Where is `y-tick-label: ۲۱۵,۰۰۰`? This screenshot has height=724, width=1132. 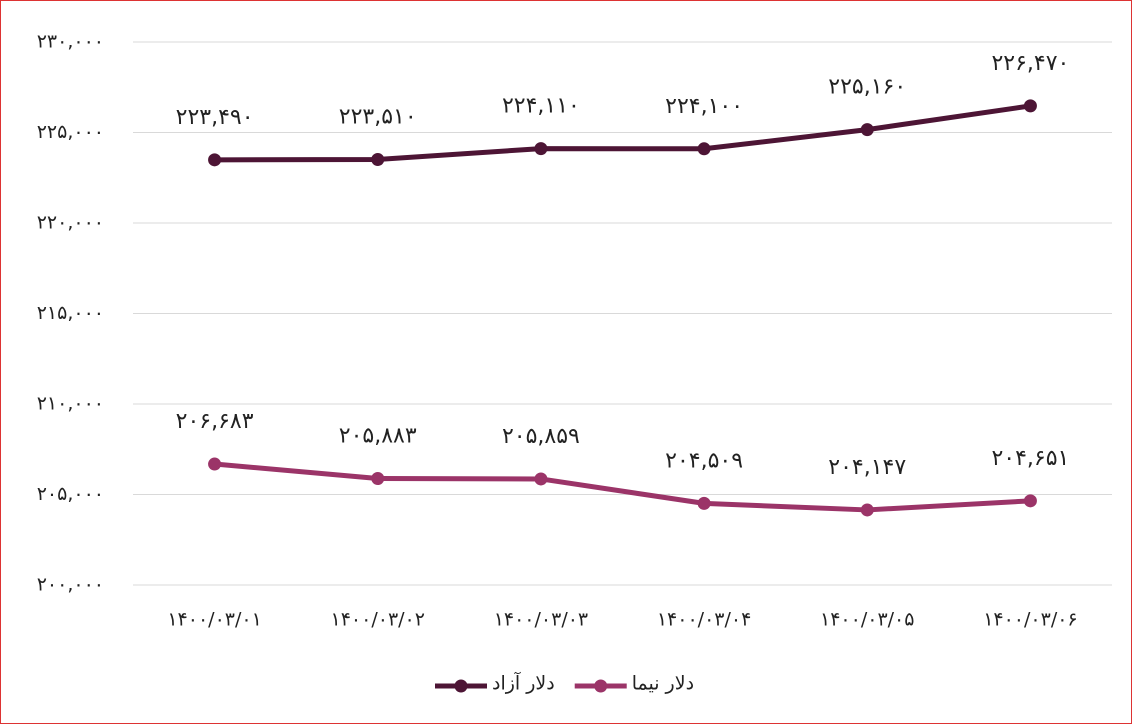
y-tick-label: ۲۱۵,۰۰۰ is located at coordinates (70, 313).